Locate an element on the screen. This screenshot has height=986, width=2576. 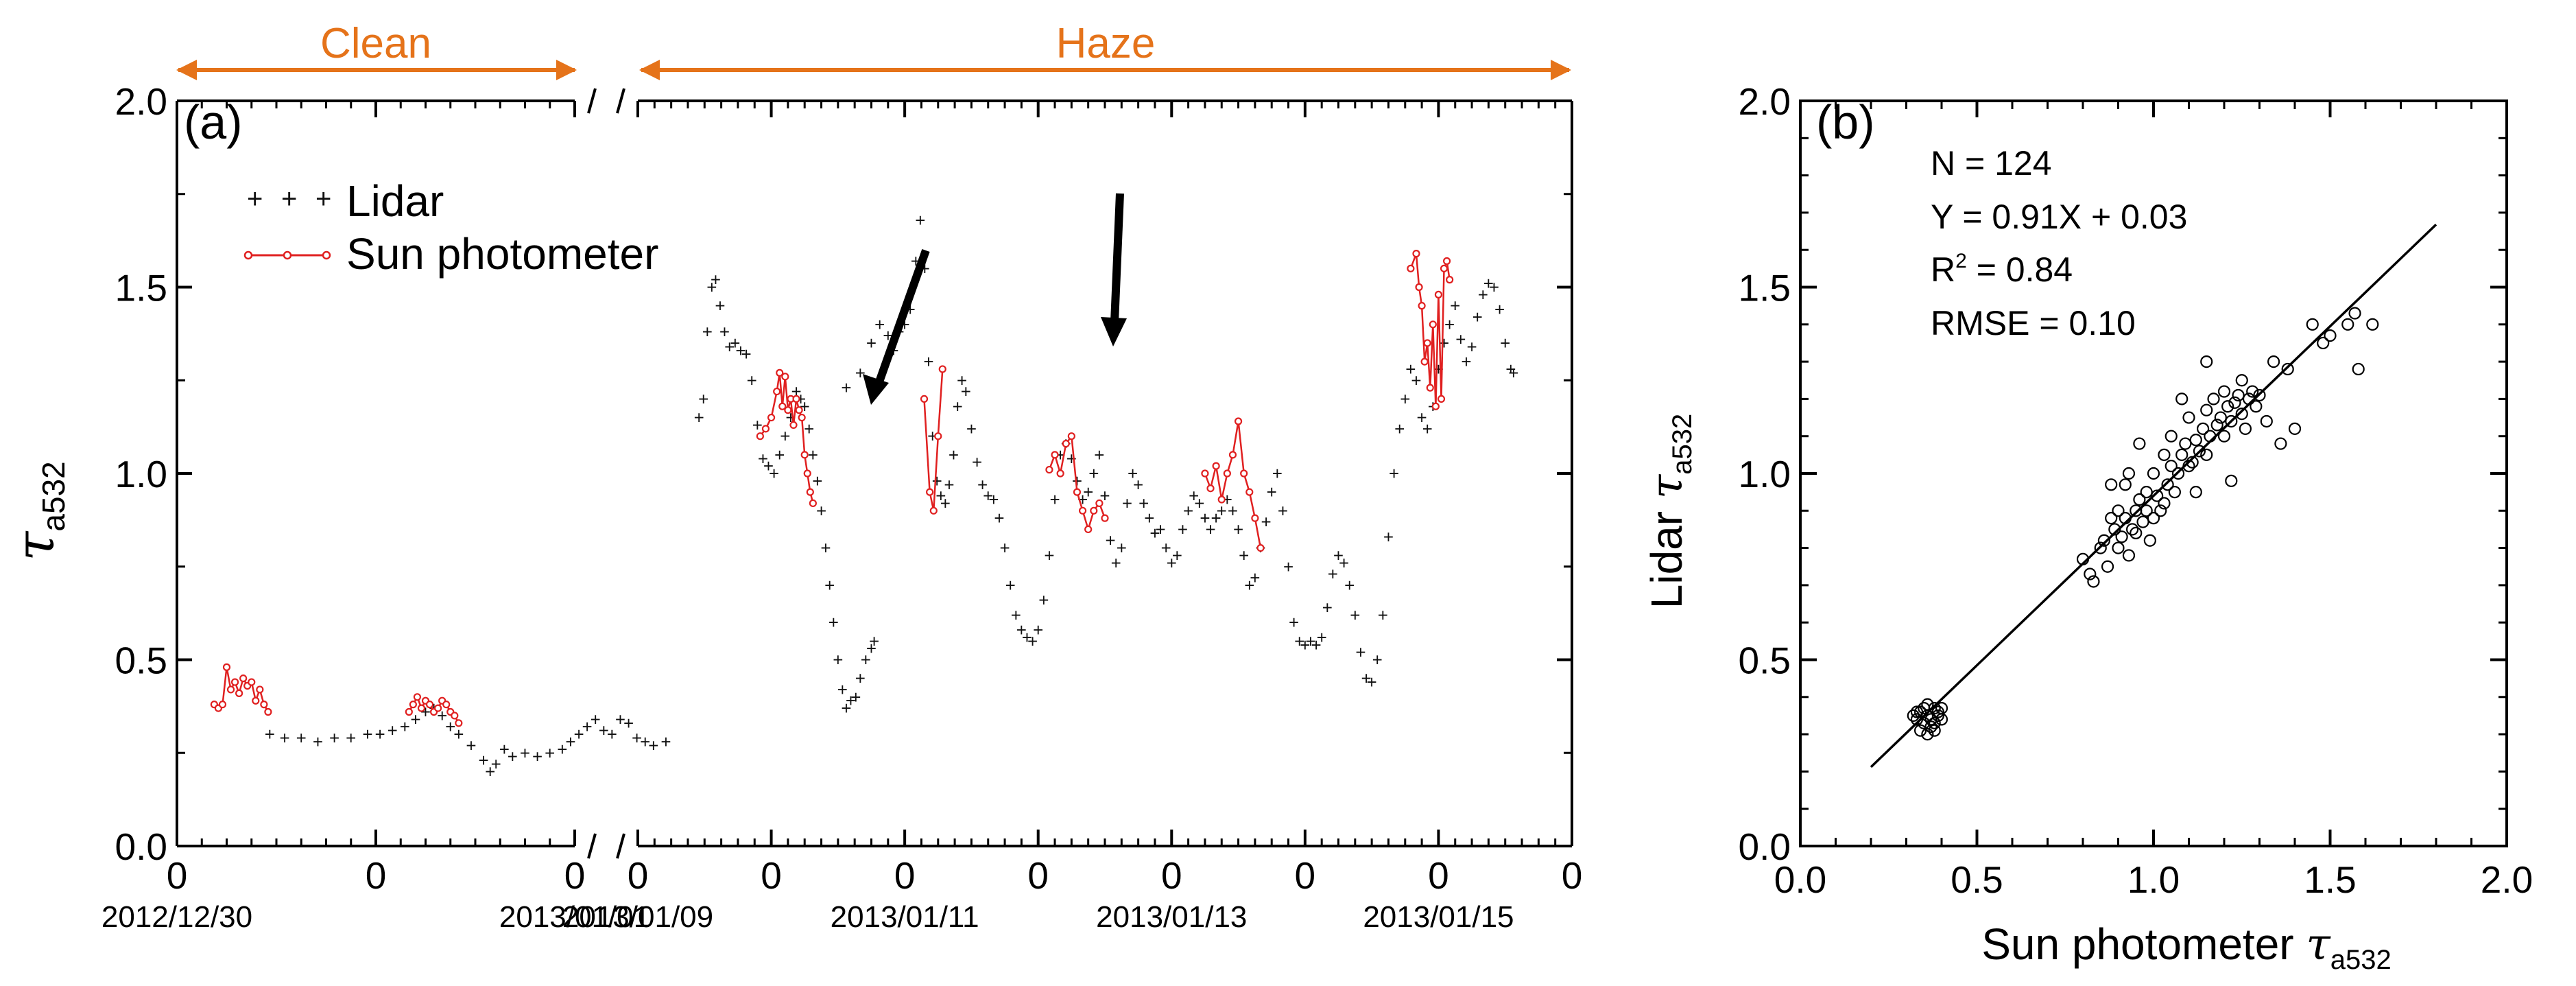
legend-sun-photometer-label: Sun photometer is located at coordinates (502, 254).